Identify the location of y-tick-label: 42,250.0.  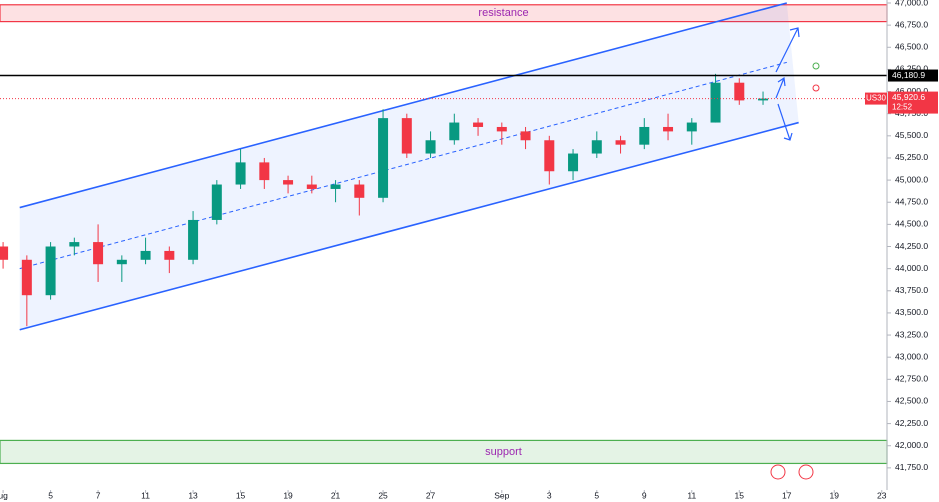
(911, 423).